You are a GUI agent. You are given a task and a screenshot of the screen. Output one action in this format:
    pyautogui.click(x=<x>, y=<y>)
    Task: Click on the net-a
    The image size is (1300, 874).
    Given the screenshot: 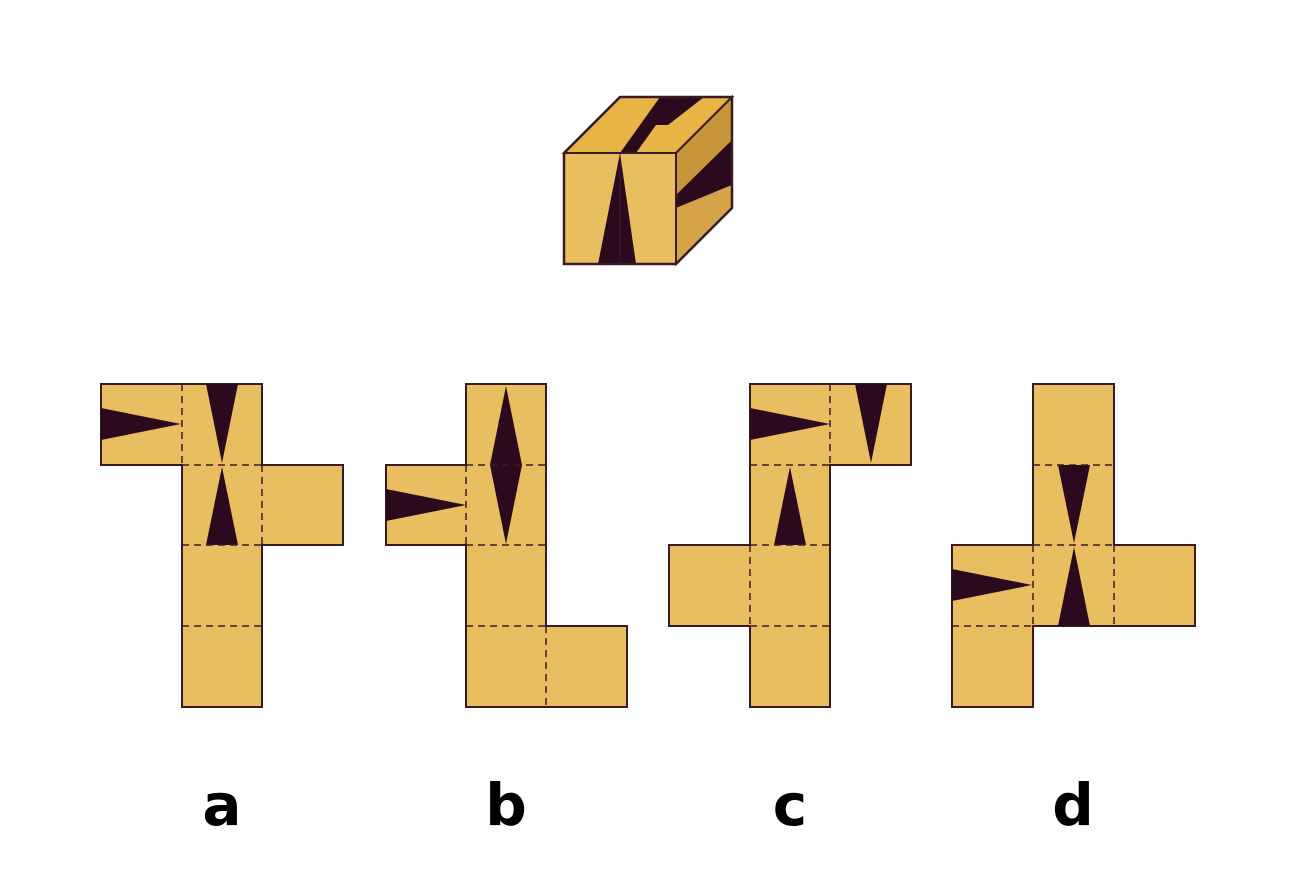 What is the action you would take?
    pyautogui.click(x=222, y=545)
    